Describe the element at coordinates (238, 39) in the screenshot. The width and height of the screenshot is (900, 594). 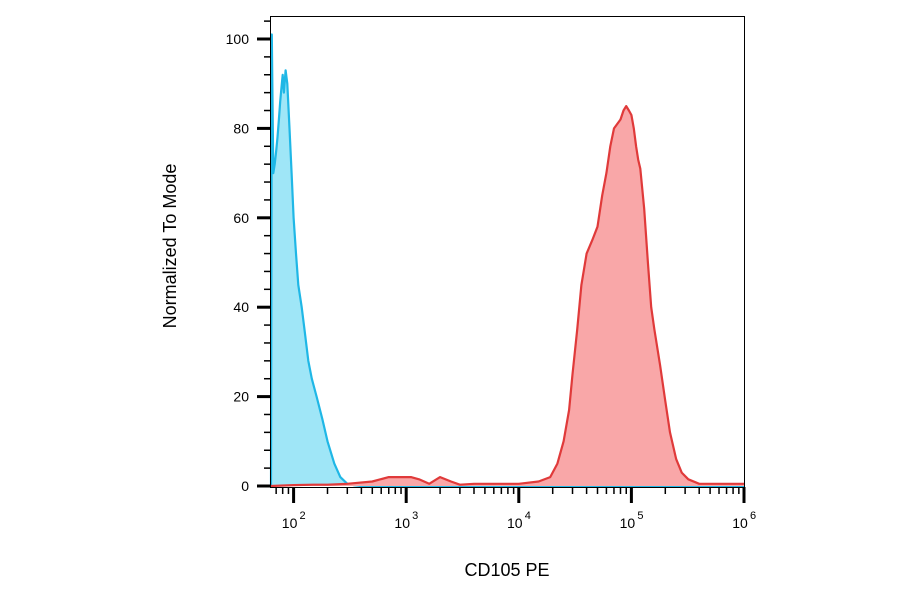
I see `y-tick-label: 100` at that location.